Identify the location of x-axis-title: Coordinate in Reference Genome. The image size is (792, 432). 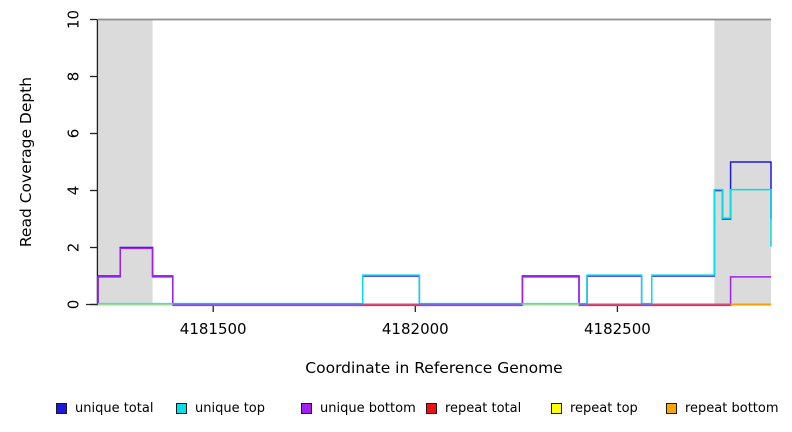
(433, 368).